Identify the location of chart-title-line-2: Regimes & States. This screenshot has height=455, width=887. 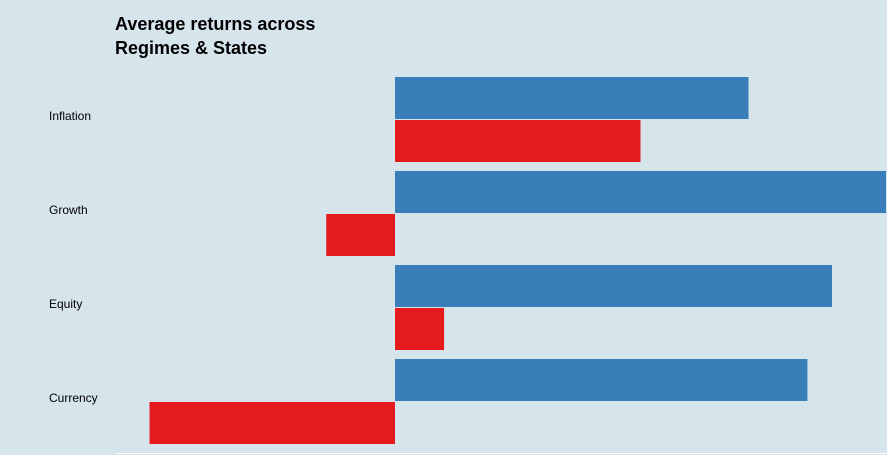
(191, 48).